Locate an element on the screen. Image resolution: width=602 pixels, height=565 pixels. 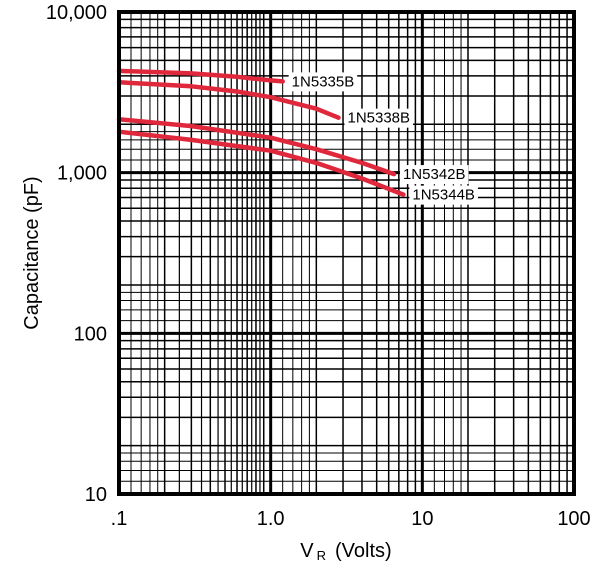
series-lines is located at coordinates (261, 132).